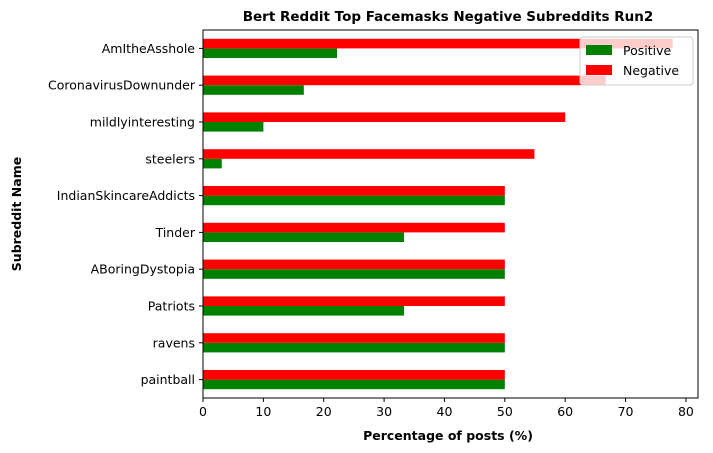 The image size is (713, 453). Describe the element at coordinates (122, 85) in the screenshot. I see `y-tick-label: CoronavirusDownunder` at that location.